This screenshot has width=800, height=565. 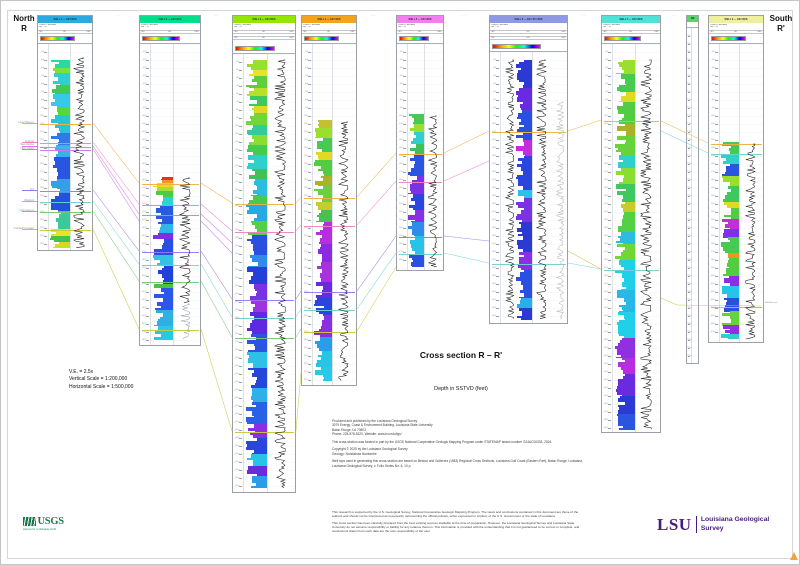 What do you see at coordinates (401, 67) in the screenshot?
I see `depth-tick-label: 400` at bounding box center [401, 67].